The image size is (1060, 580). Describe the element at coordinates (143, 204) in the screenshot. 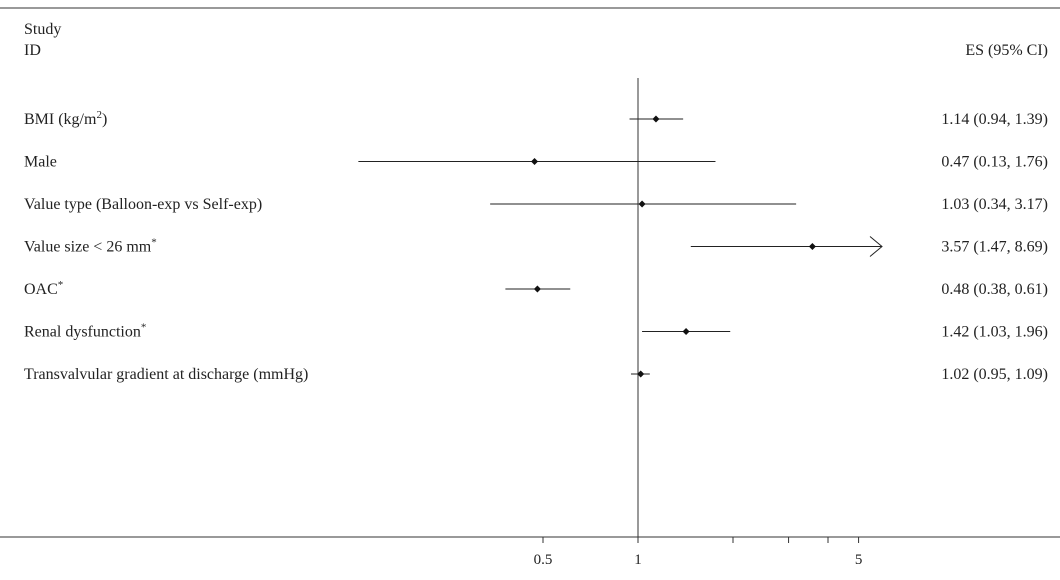

I see `study-label: Value type (Balloon-exp vs Self-exp)` at that location.